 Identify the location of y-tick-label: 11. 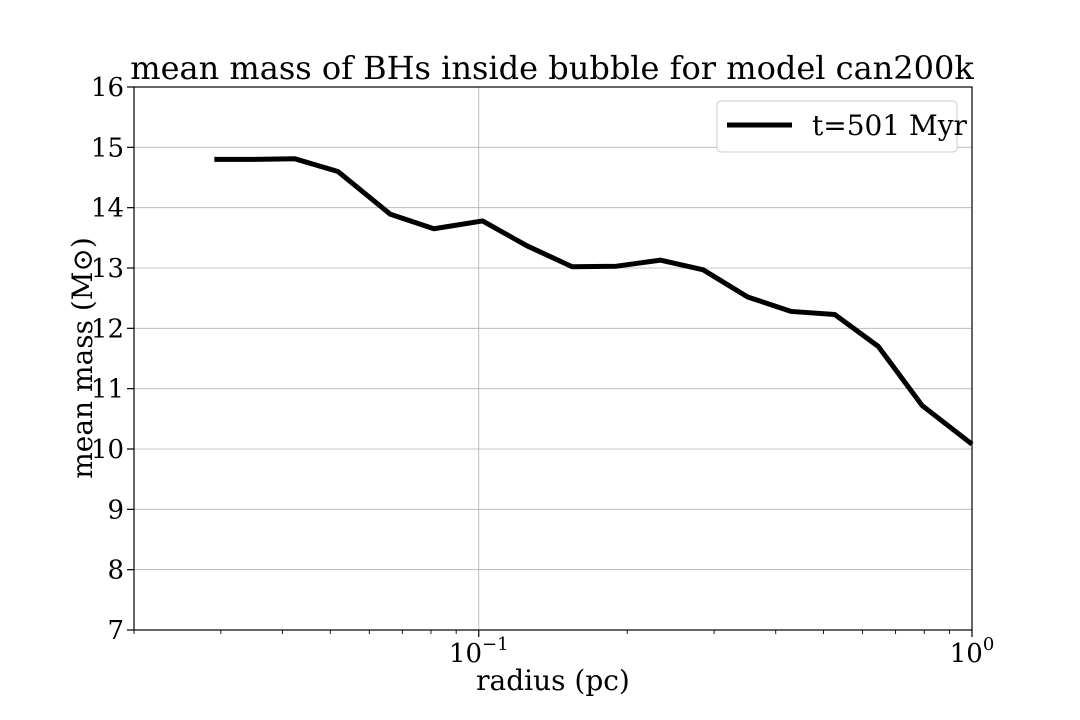
(107, 390).